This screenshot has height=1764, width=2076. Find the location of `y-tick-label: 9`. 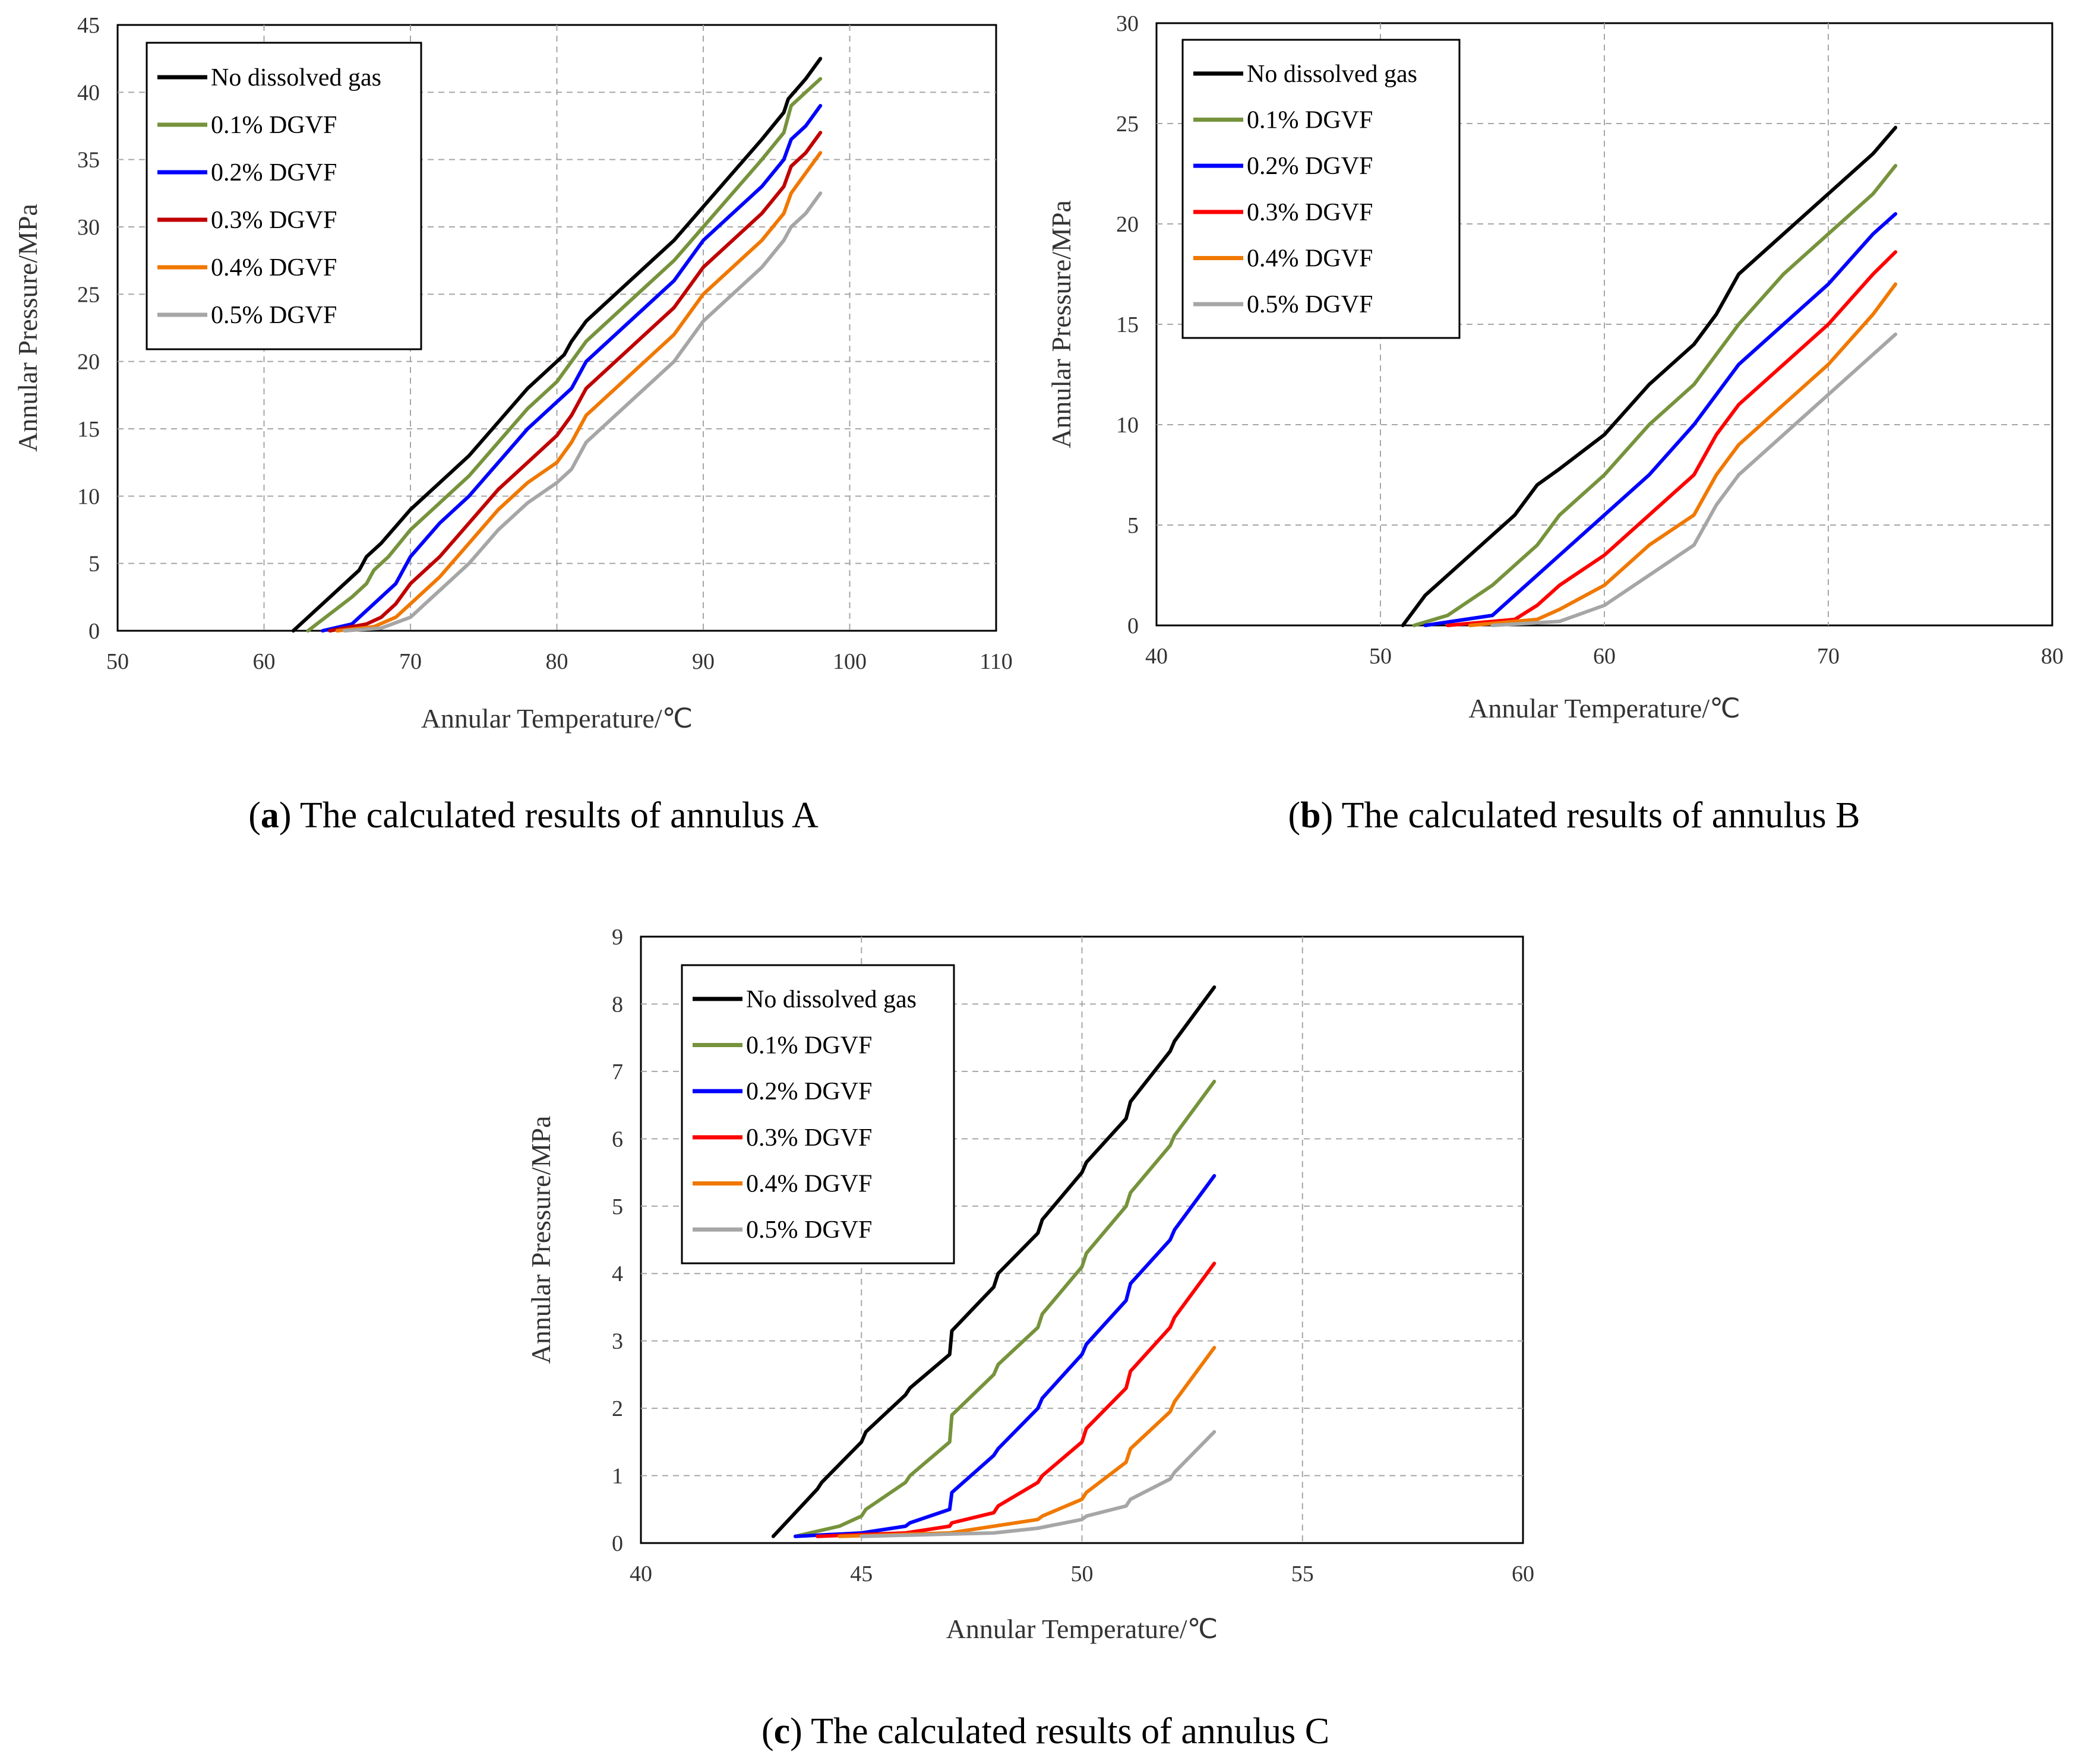

y-tick-label: 9 is located at coordinates (617, 938).